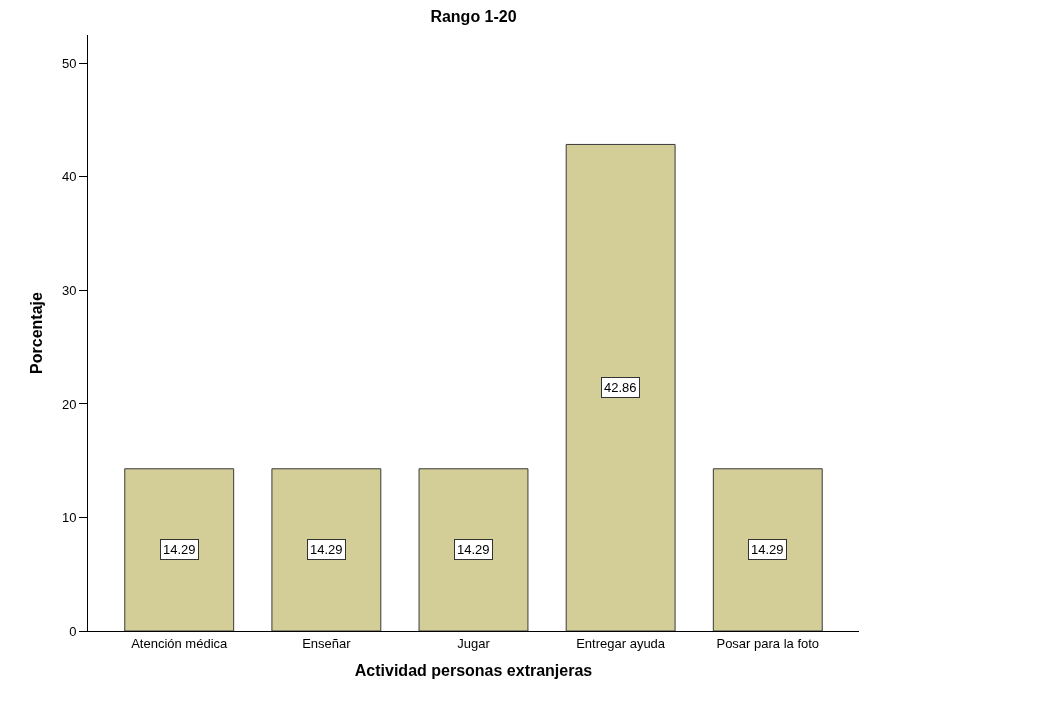 This screenshot has height=701, width=1039. What do you see at coordinates (473, 671) in the screenshot?
I see `x-axis-title: Actividad personas extranjeras` at bounding box center [473, 671].